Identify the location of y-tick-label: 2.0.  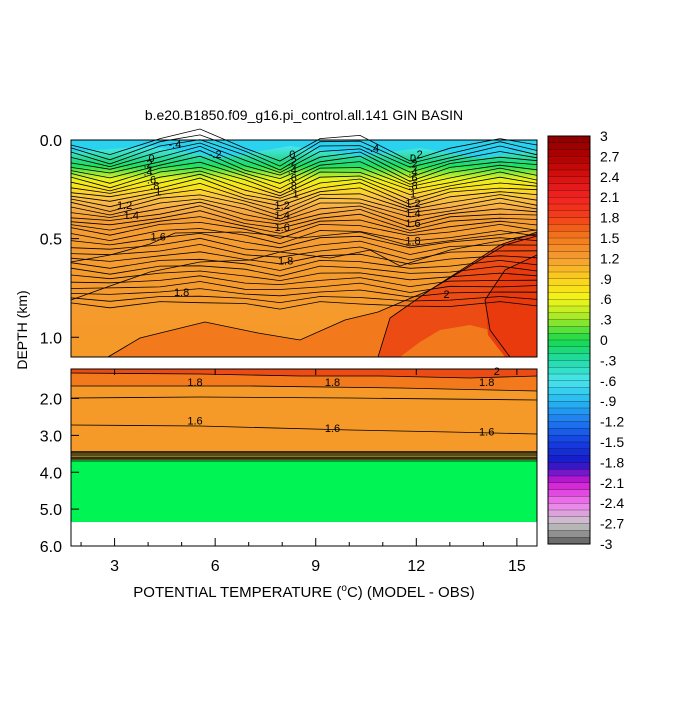
(51, 400).